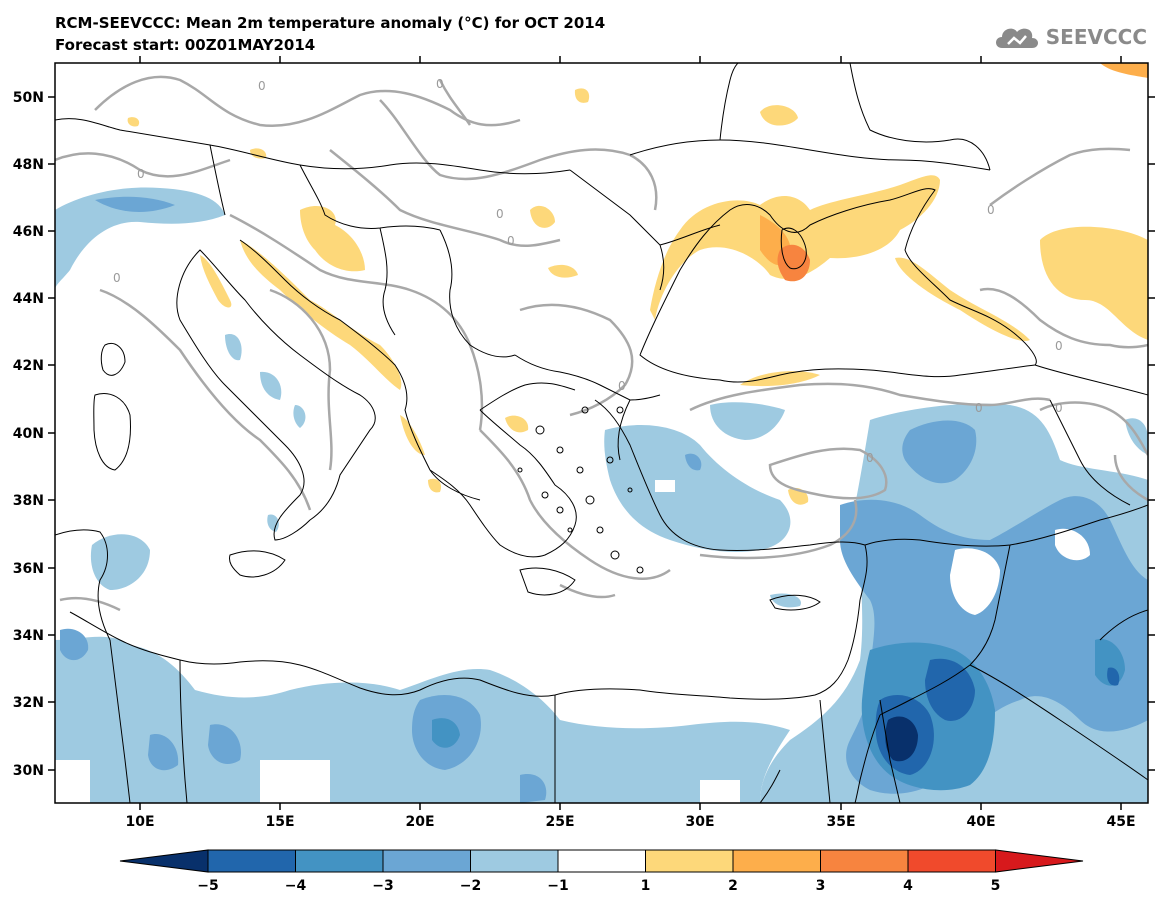 The width and height of the screenshot is (1165, 907). Describe the element at coordinates (28, 232) in the screenshot. I see `lat-tick-label: 46N` at that location.